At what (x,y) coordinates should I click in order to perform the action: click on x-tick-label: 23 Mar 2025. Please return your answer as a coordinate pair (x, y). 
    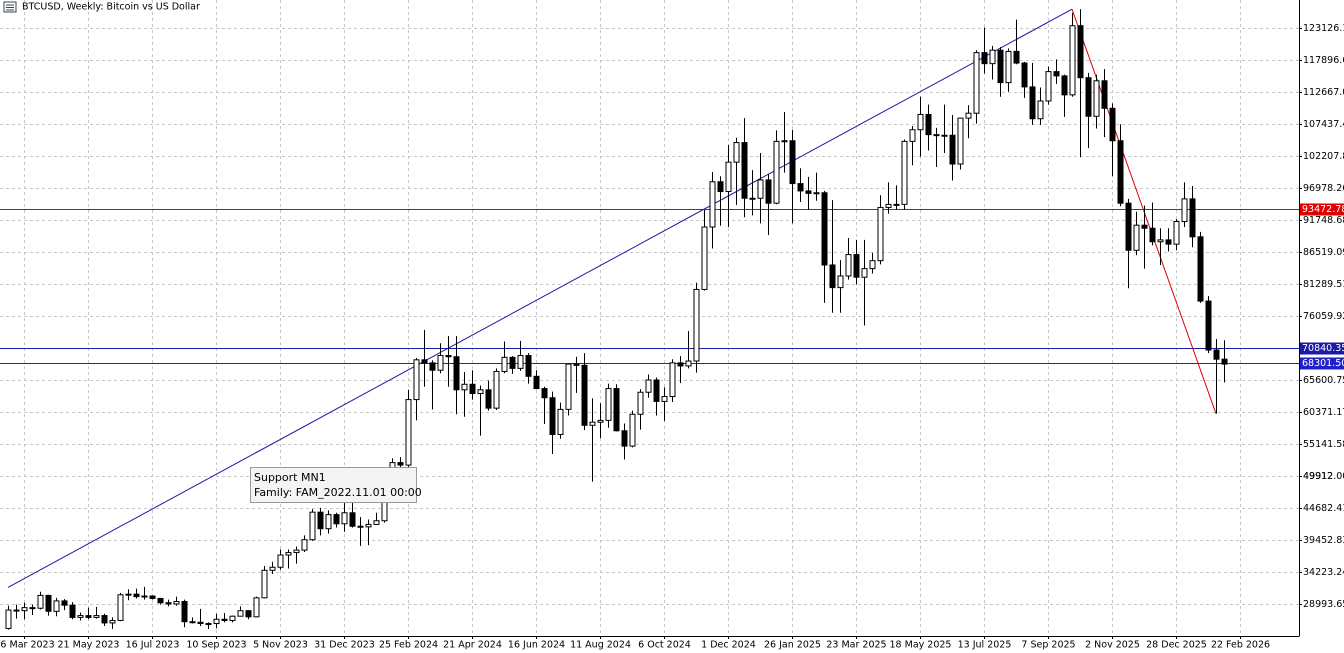
    Looking at the image, I should click on (856, 645).